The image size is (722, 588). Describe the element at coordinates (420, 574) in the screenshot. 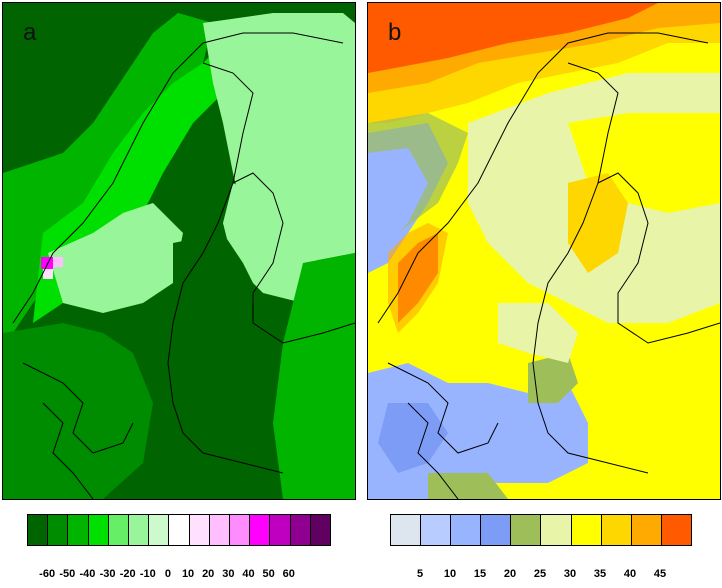

I see `colorbar-tick-label: 5` at that location.